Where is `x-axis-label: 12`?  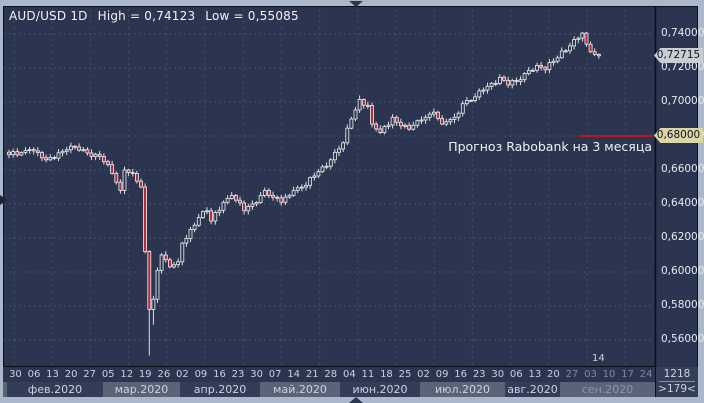 x-axis-label: 12 is located at coordinates (127, 374).